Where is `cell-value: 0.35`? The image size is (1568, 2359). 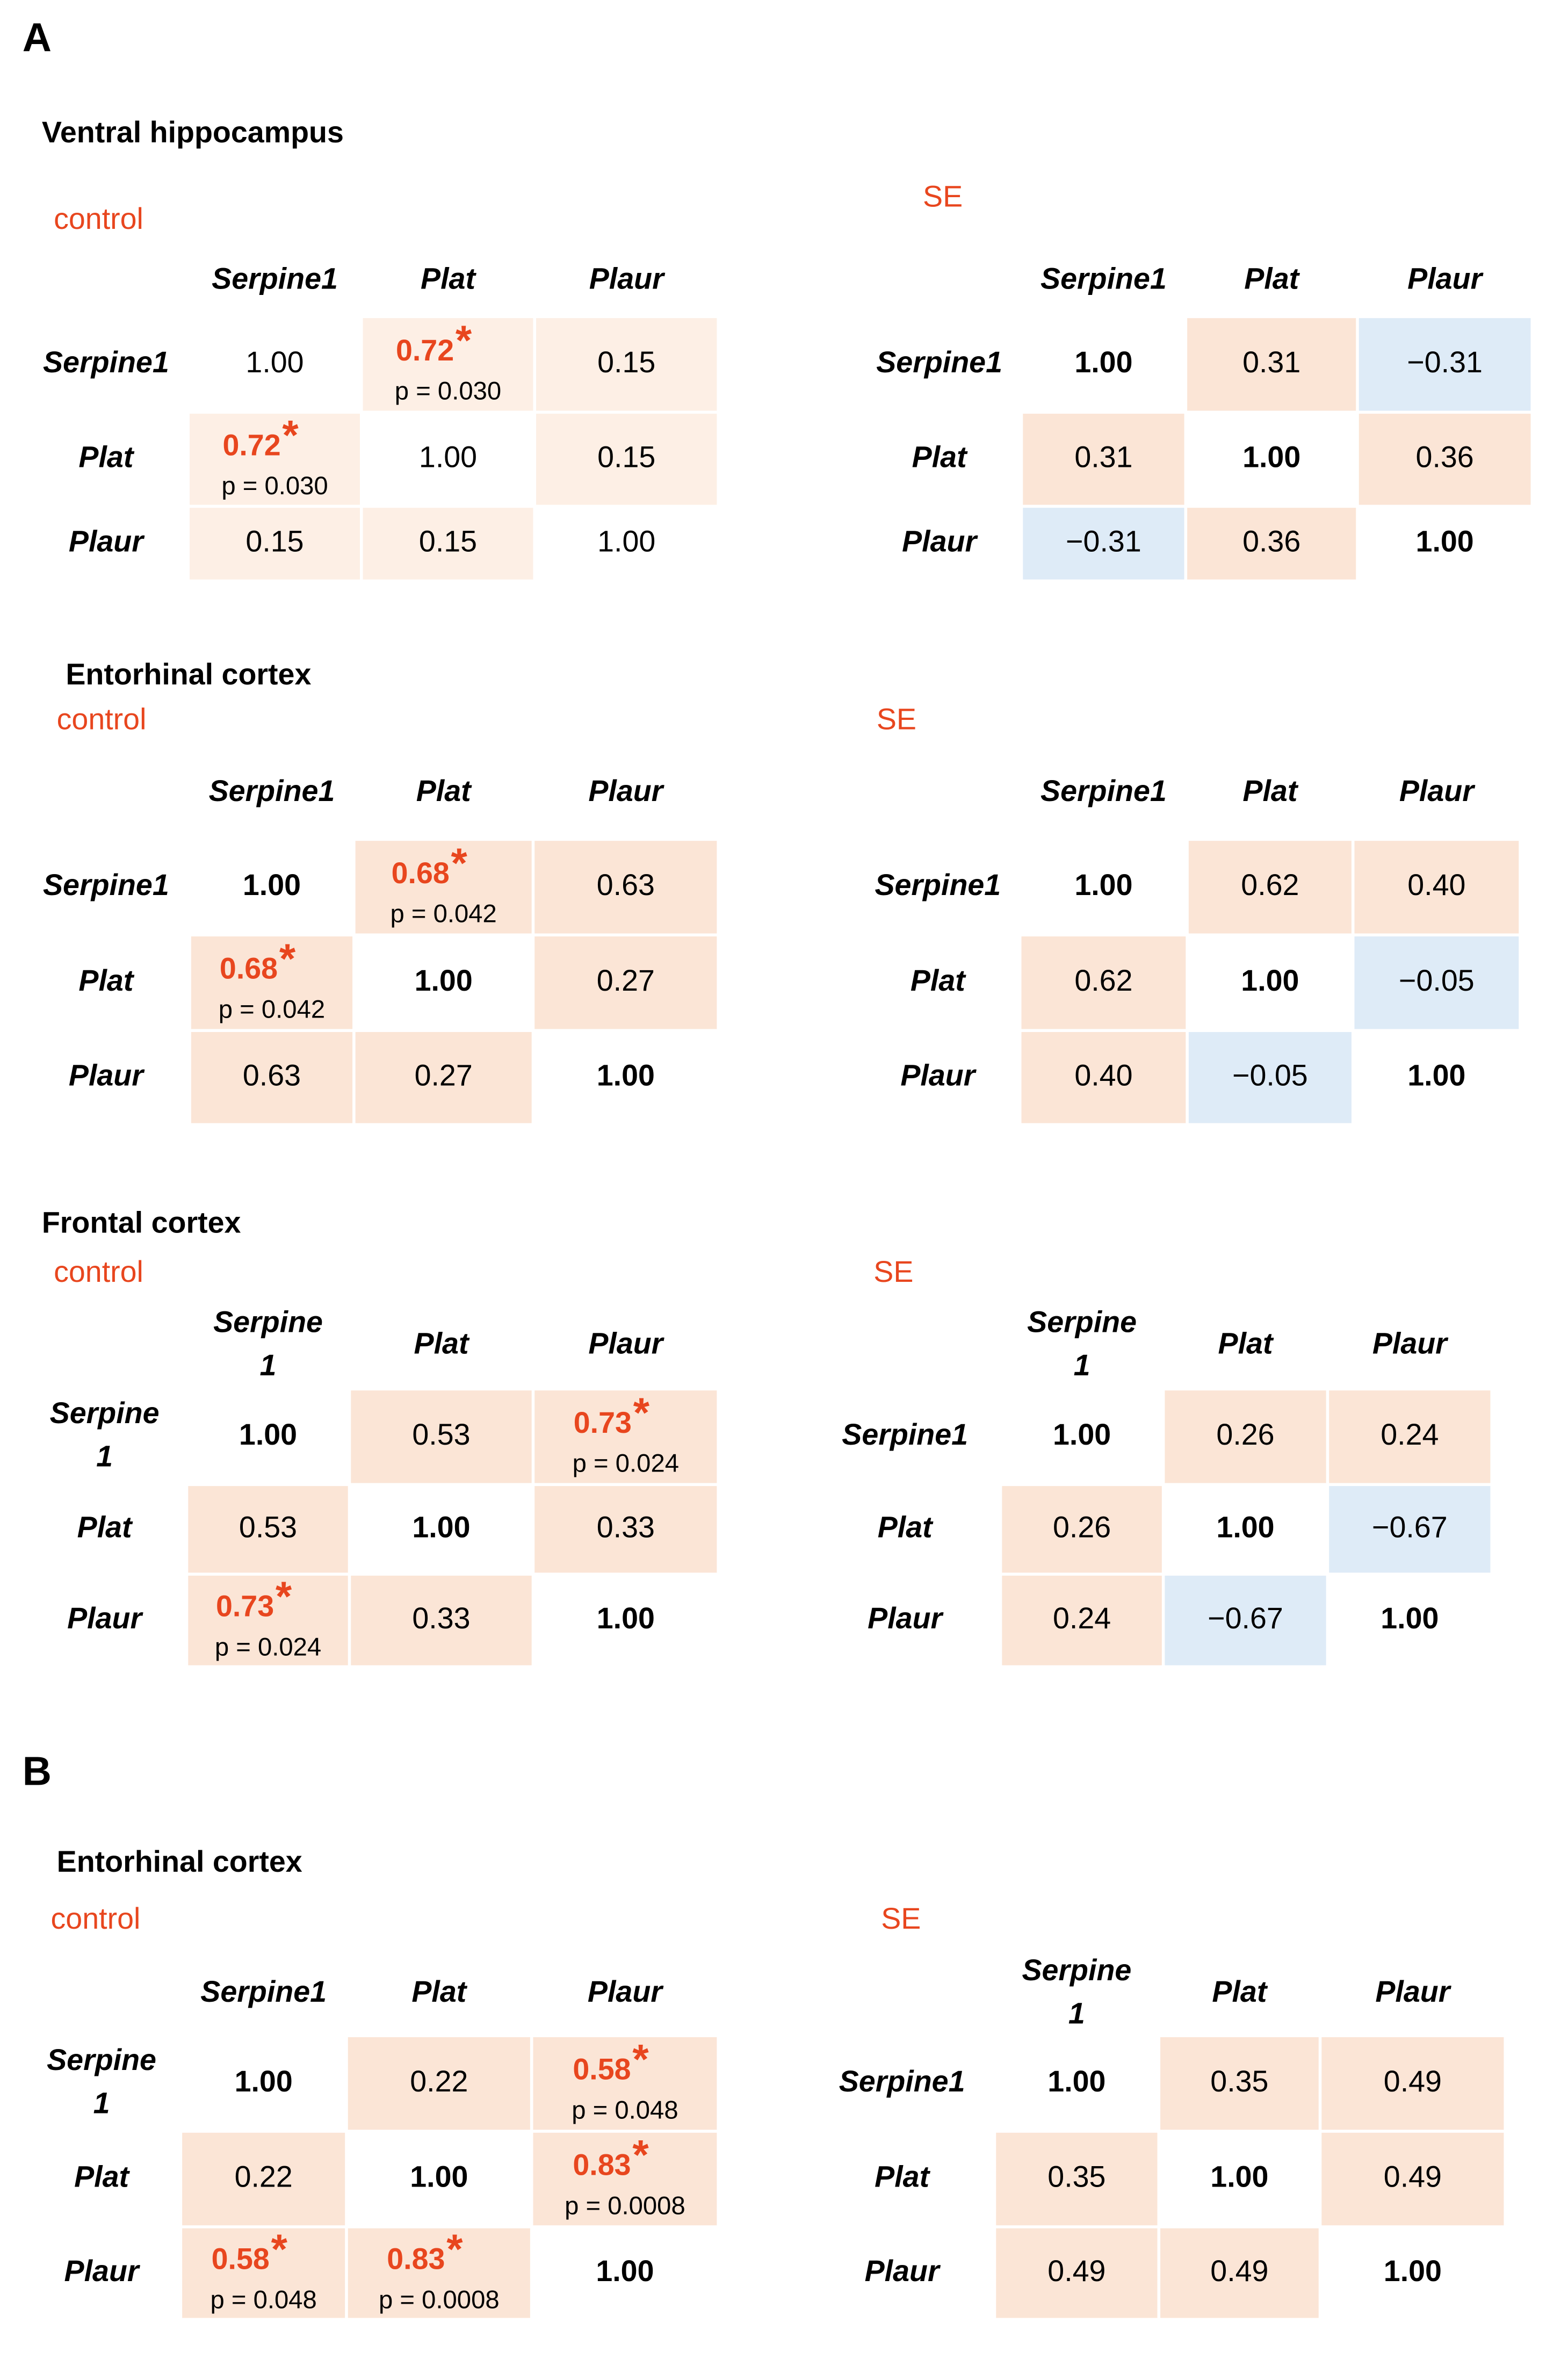
cell-value: 0.35 is located at coordinates (1239, 2081).